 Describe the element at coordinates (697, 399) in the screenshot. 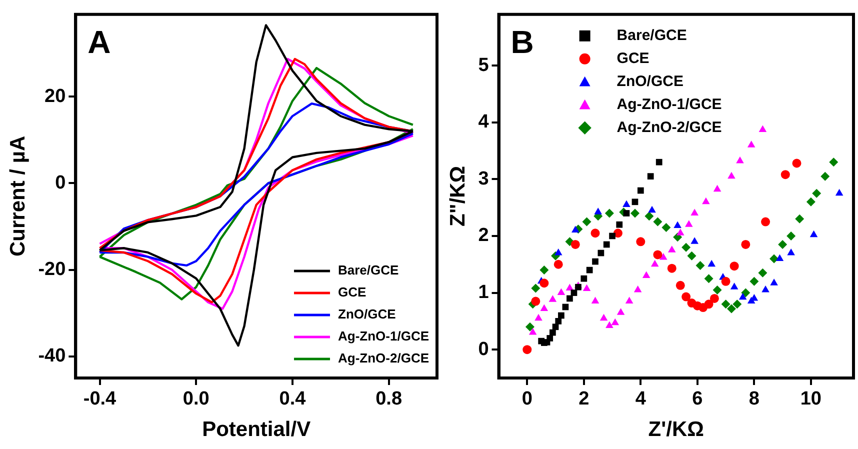

I see `x-tick-label: 6` at that location.